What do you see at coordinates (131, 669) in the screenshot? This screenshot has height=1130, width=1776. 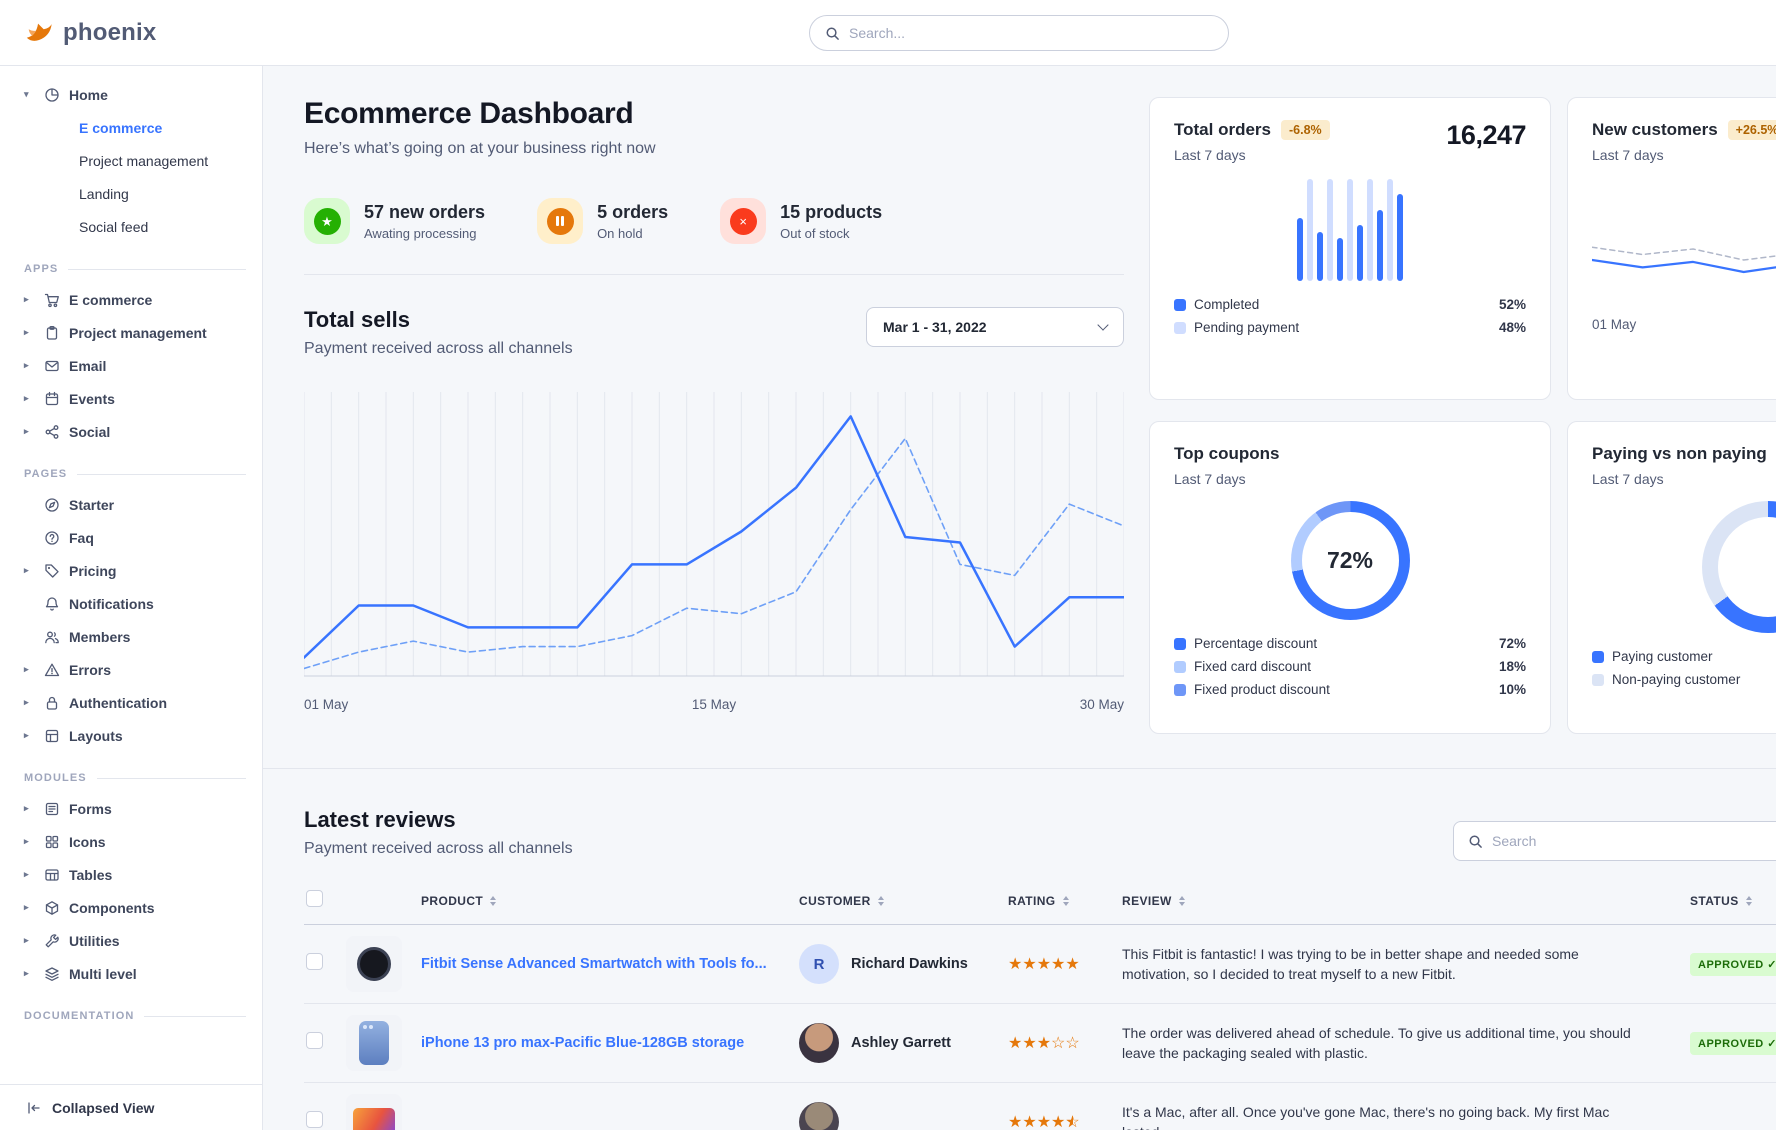 I see `sidebar-item-errors: ▸ Errors` at bounding box center [131, 669].